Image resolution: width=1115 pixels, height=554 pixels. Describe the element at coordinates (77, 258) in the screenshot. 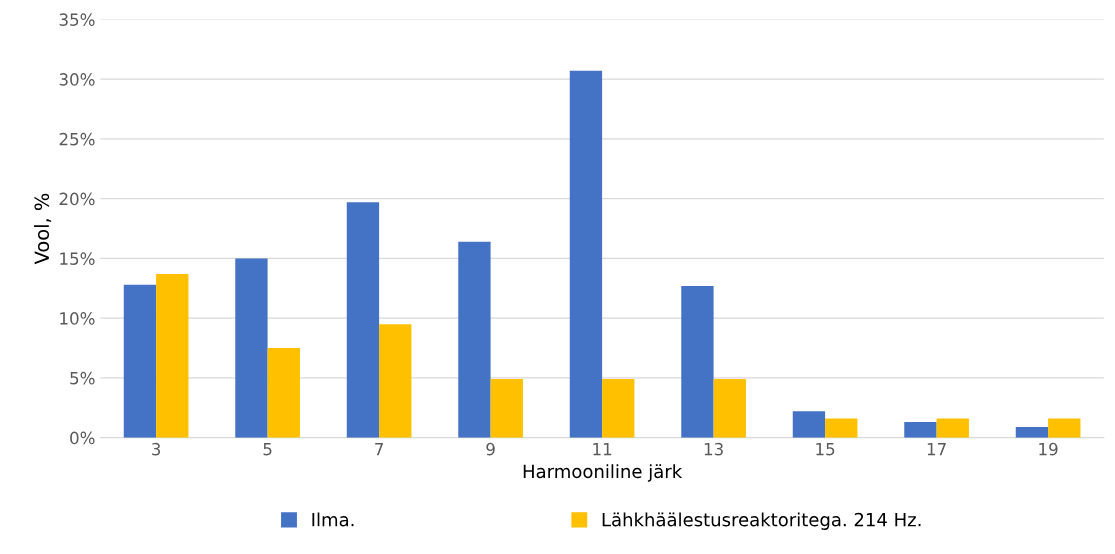

I see `y-tick-label: 15%` at that location.